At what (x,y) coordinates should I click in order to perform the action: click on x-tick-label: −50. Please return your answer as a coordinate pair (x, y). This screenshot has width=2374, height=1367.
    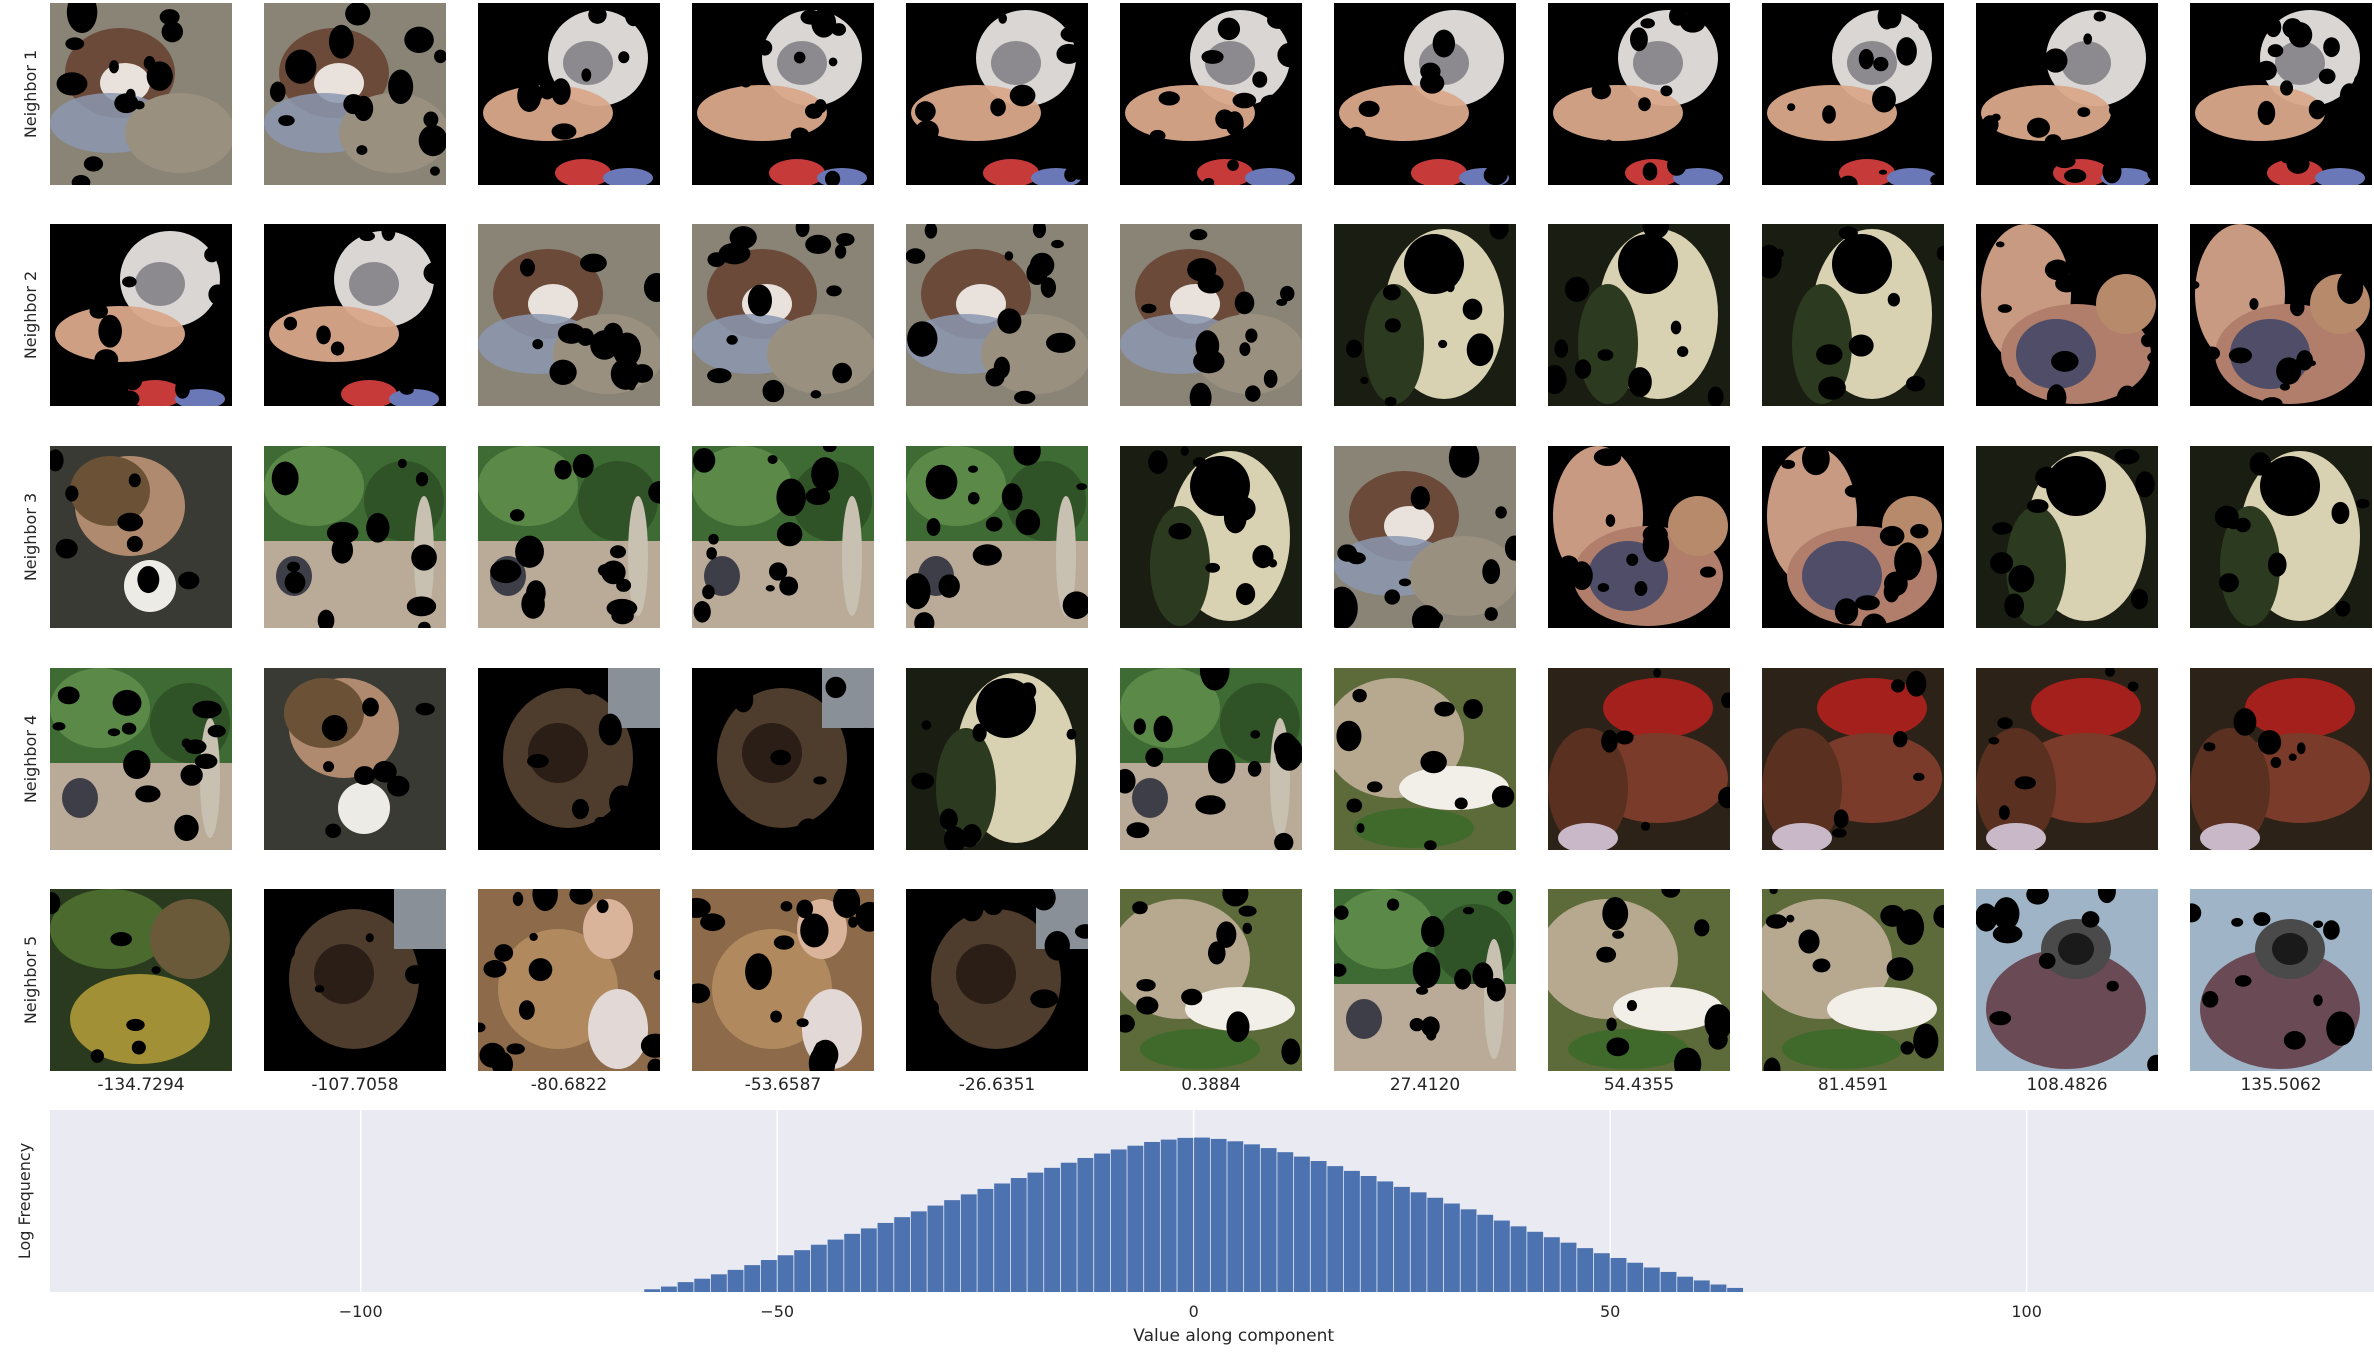
    Looking at the image, I should click on (777, 1311).